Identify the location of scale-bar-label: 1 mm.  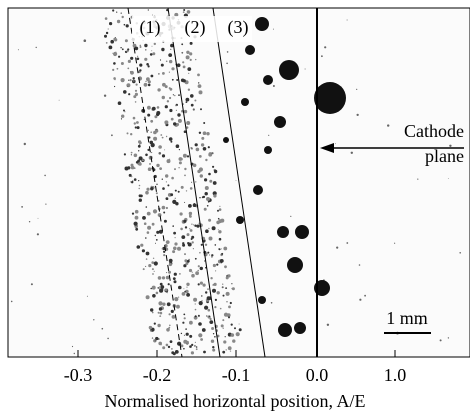
(407, 318).